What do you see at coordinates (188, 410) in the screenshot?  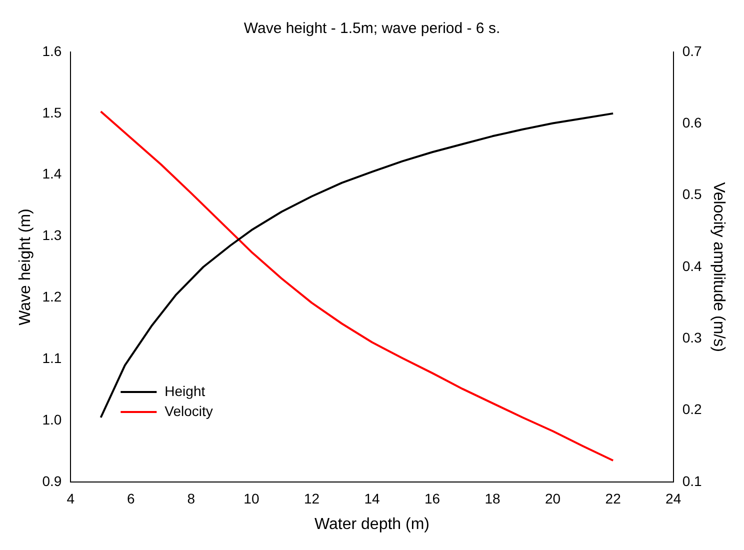 I see `legend-label: Velocity` at bounding box center [188, 410].